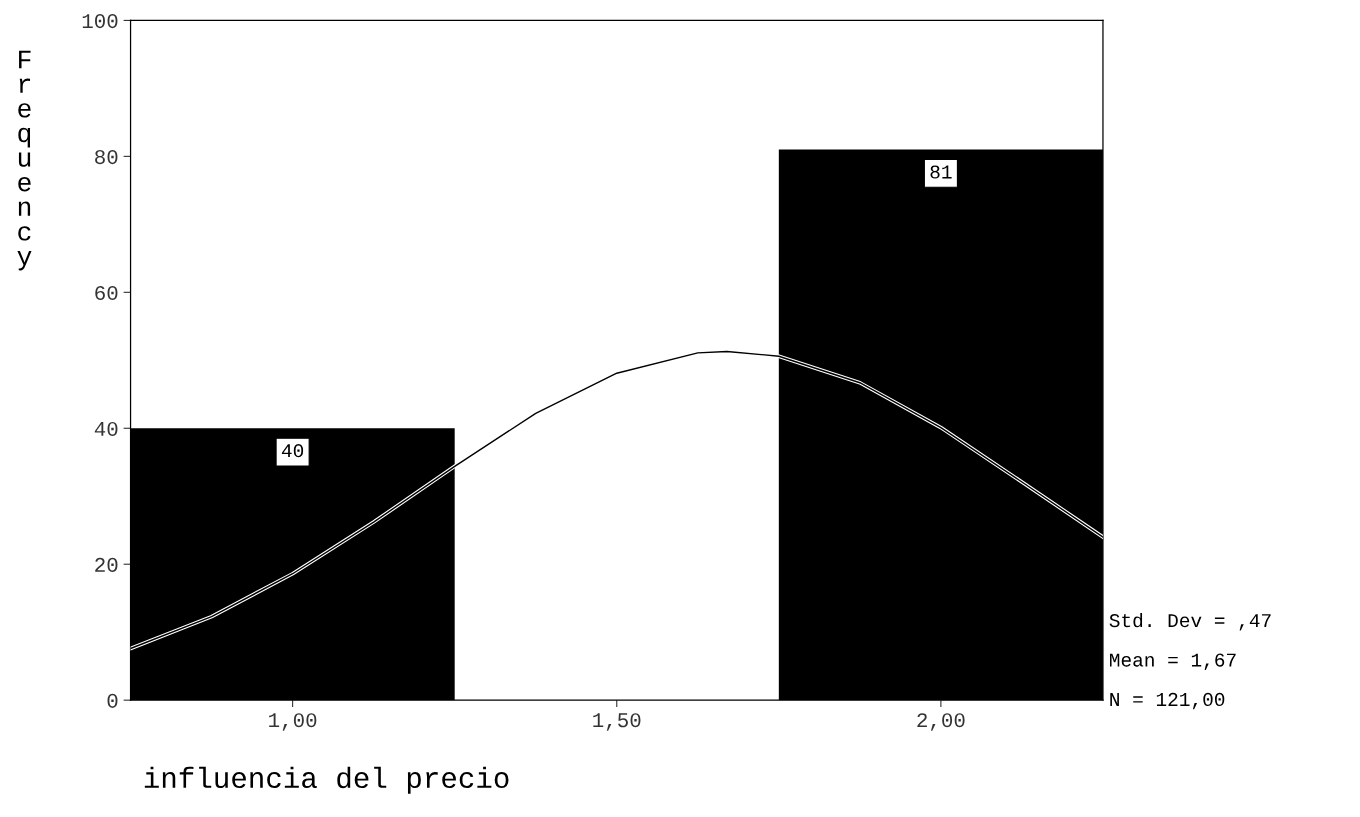 The image size is (1360, 817). Describe the element at coordinates (1173, 661) in the screenshot. I see `text: Mean = 1,67` at that location.